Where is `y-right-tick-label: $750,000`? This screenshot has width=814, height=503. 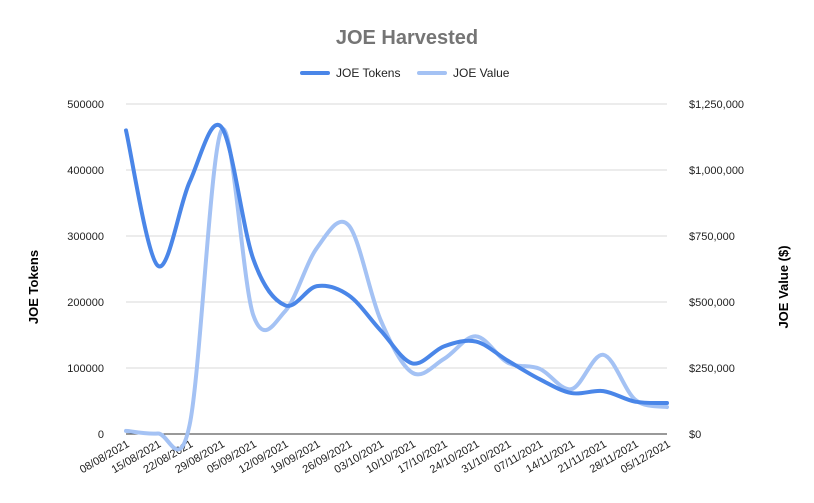
y-right-tick-label: $750,000 is located at coordinates (712, 237).